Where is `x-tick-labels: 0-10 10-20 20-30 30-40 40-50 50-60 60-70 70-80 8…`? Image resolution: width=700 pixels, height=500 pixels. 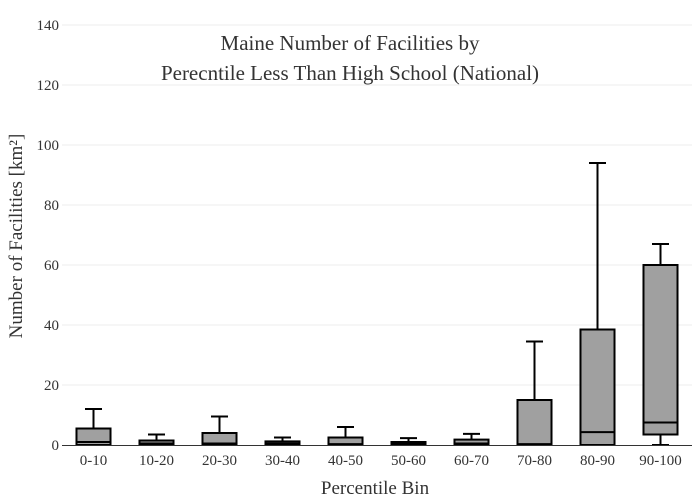 x-tick-labels: 0-10 10-20 20-30 30-40 40-50 50-60 60-70 70-80 8… is located at coordinates (381, 461).